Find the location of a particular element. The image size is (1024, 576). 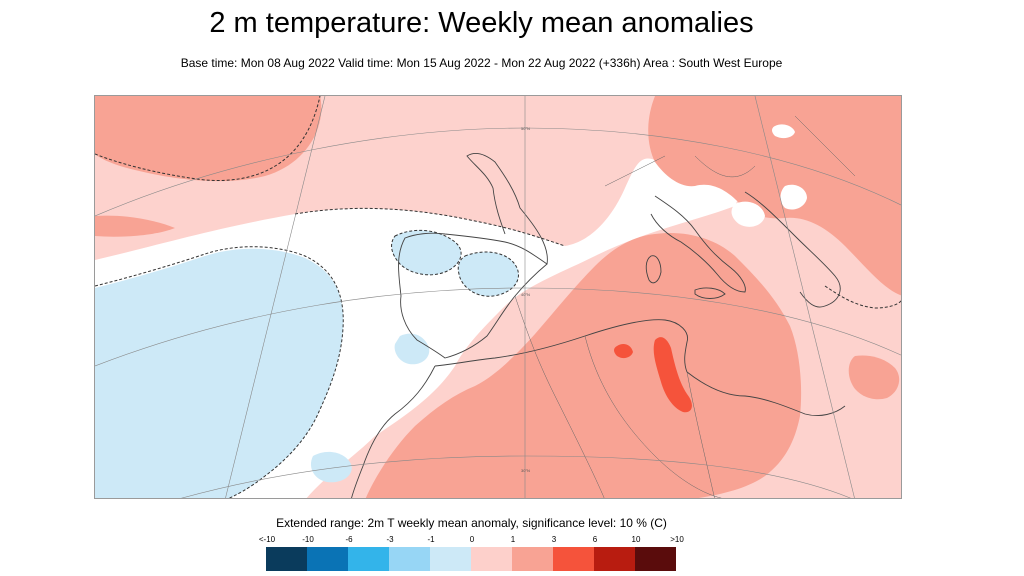

gridline-label-40n: 40°N is located at coordinates (525, 294).